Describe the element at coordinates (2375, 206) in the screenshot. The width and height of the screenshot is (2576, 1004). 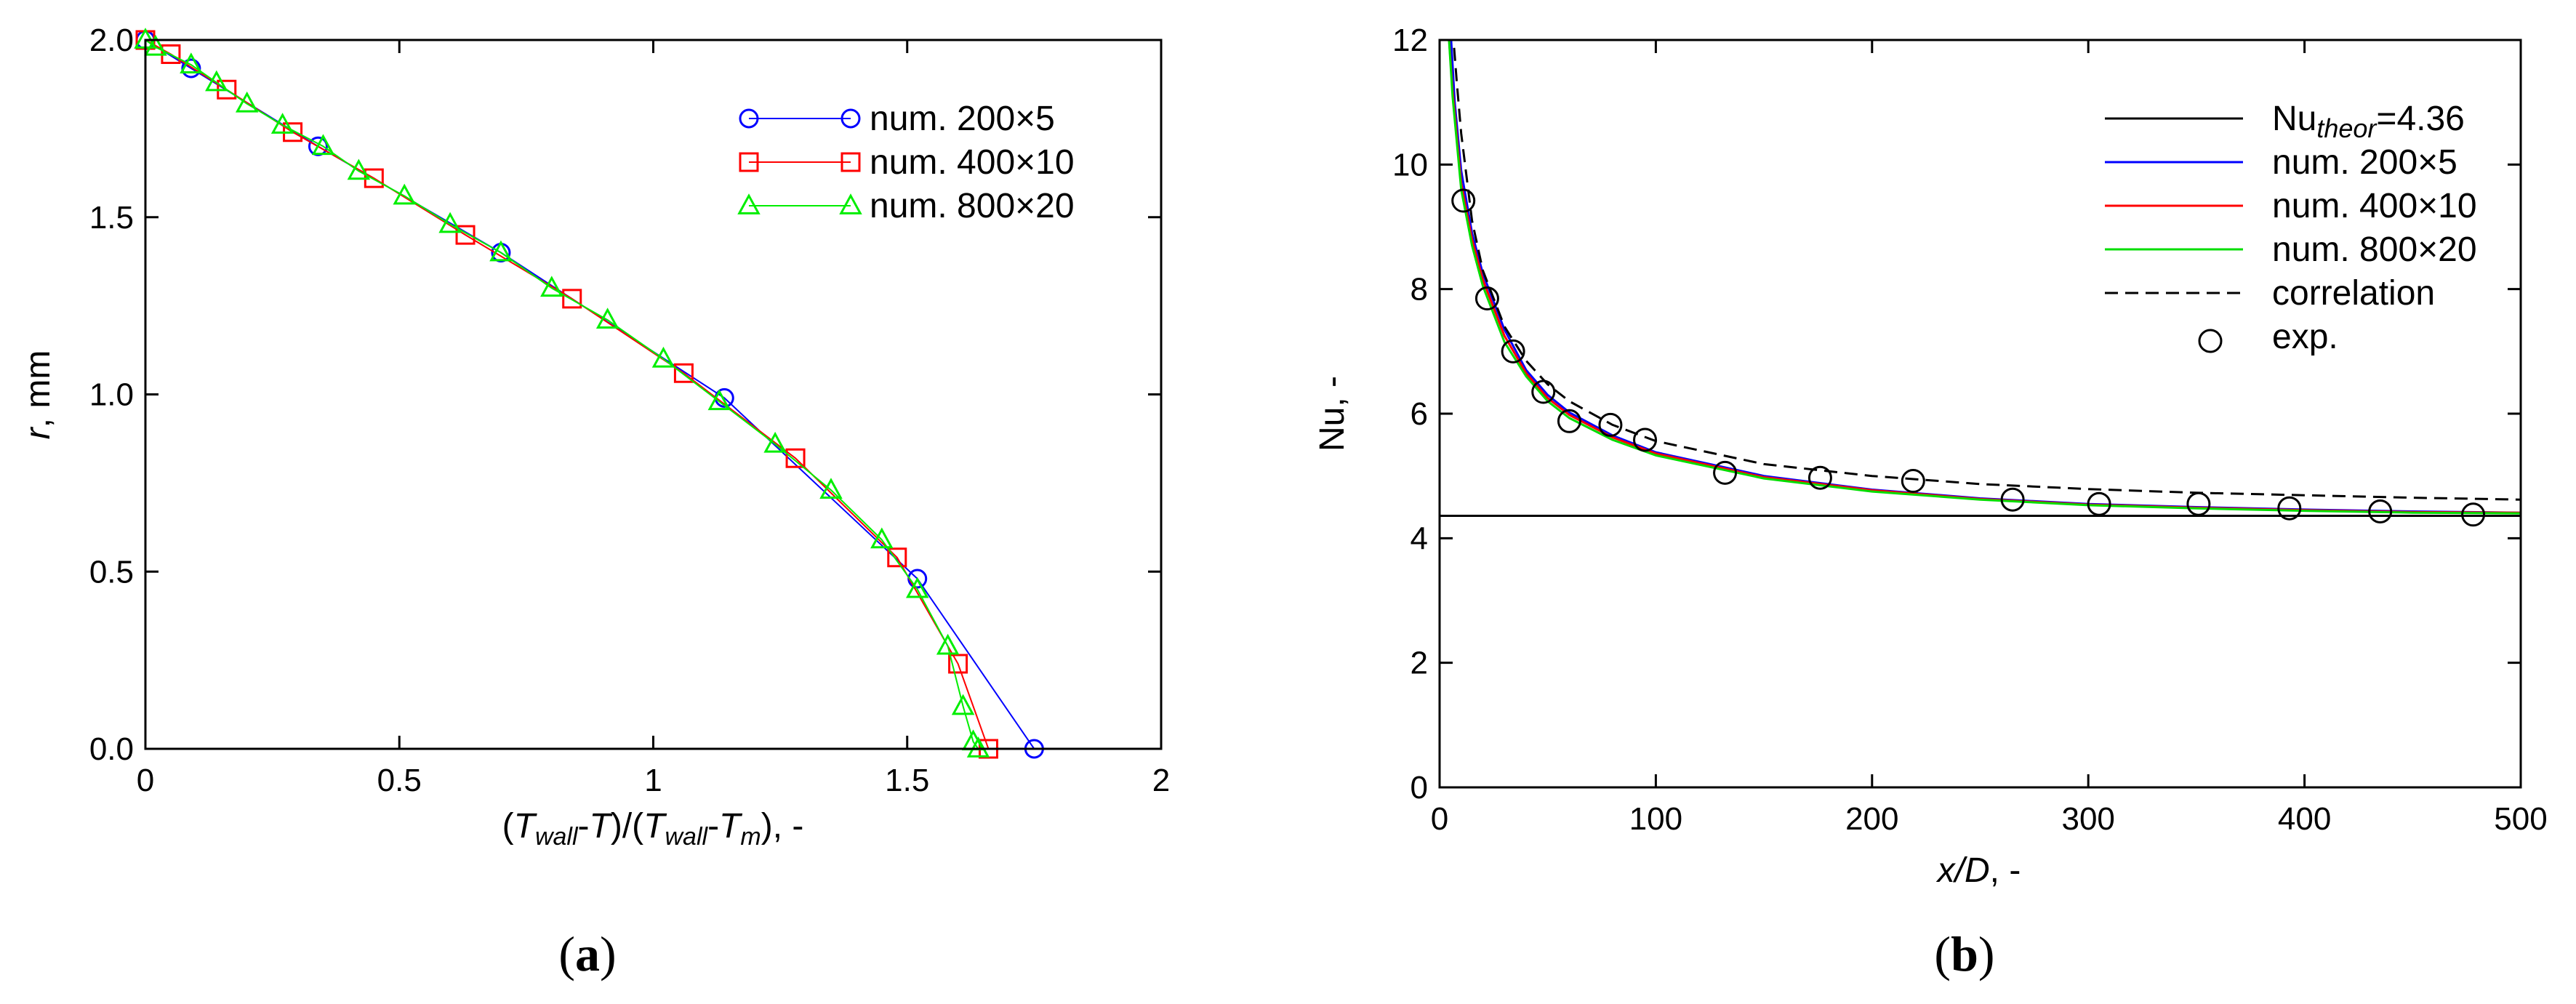
I see `legend-label-num-400-10: num. 400×10` at that location.